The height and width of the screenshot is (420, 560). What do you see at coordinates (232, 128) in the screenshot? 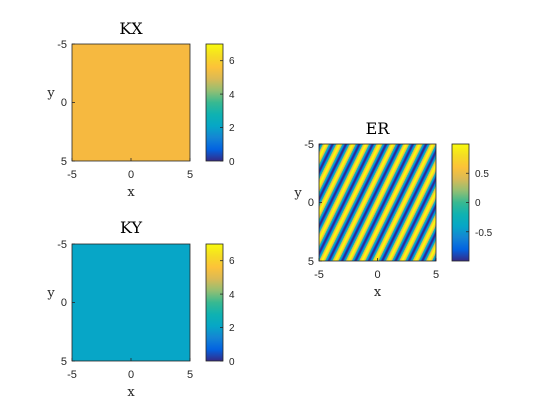
I see `kx-cbtick-label: 2` at bounding box center [232, 128].